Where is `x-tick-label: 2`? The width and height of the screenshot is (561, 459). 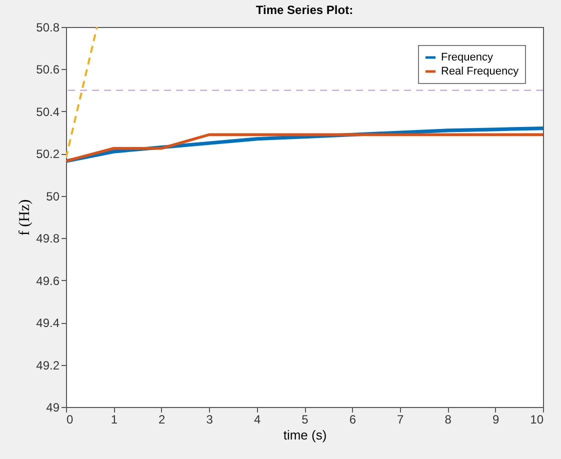 x-tick-label: 2 is located at coordinates (162, 419).